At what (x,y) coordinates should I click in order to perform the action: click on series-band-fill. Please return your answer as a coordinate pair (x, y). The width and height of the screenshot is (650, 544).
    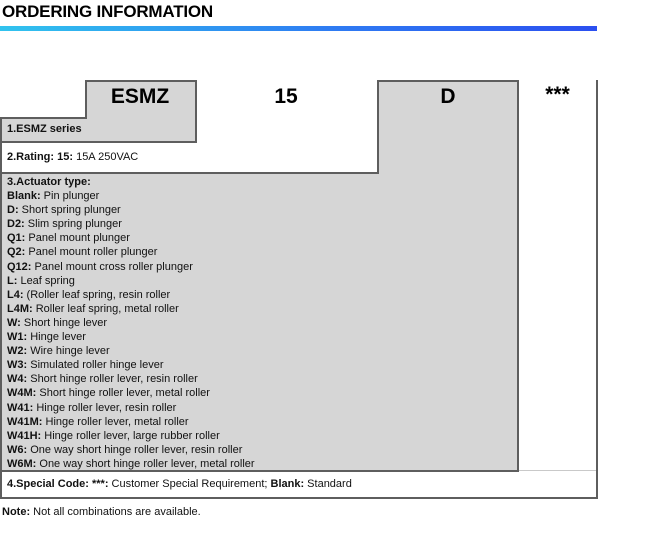
    Looking at the image, I should click on (97, 130).